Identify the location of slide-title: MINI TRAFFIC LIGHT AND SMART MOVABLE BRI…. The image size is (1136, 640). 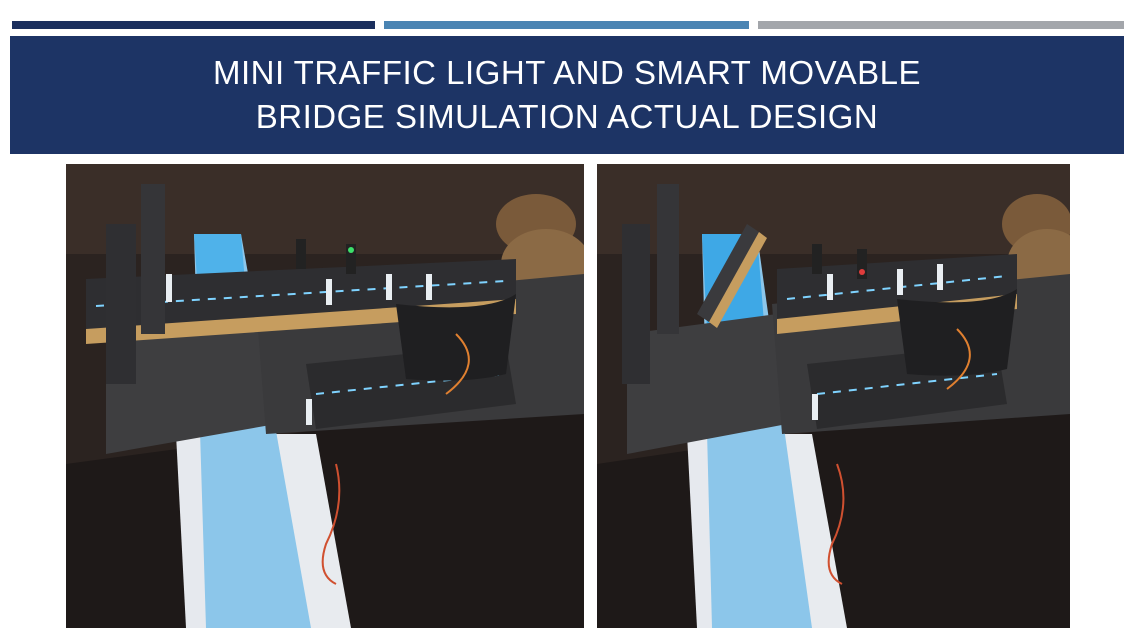
(567, 94).